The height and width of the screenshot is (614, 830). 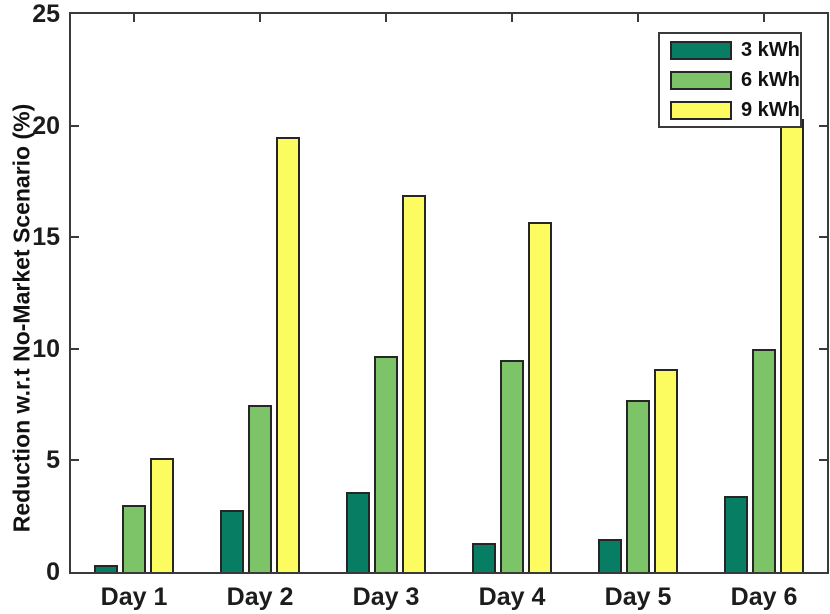 I want to click on legend-item: 6 kWh, so click(x=730, y=80).